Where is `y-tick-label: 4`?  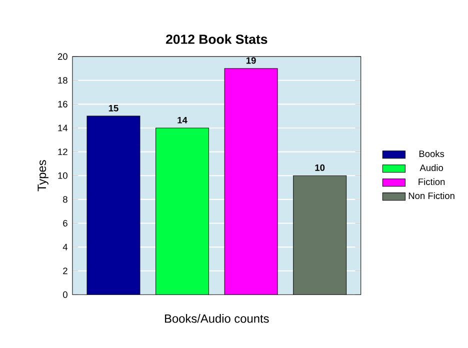 y-tick-label: 4 is located at coordinates (65, 247).